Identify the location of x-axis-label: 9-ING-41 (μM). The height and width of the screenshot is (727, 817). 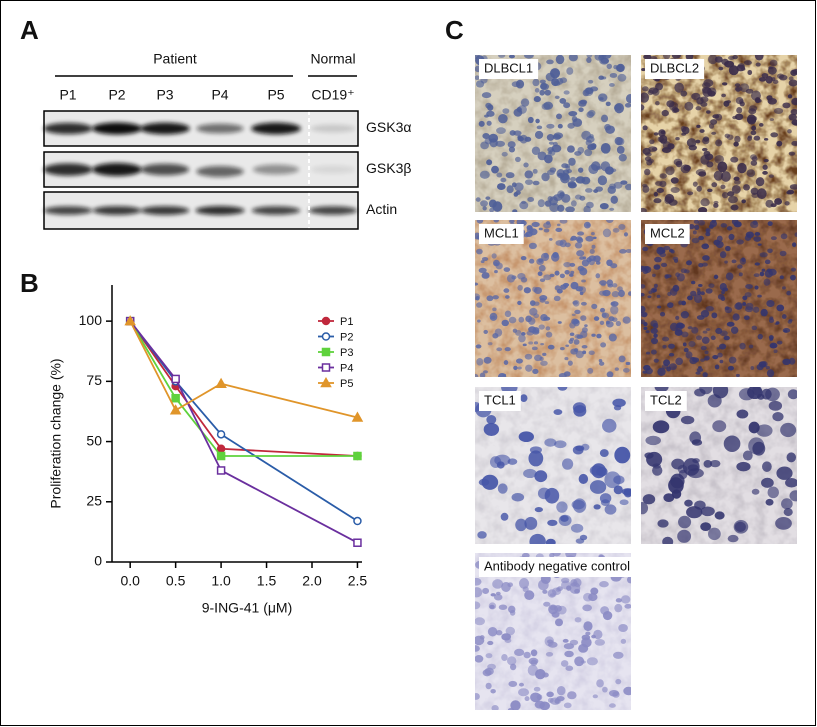
(247, 608).